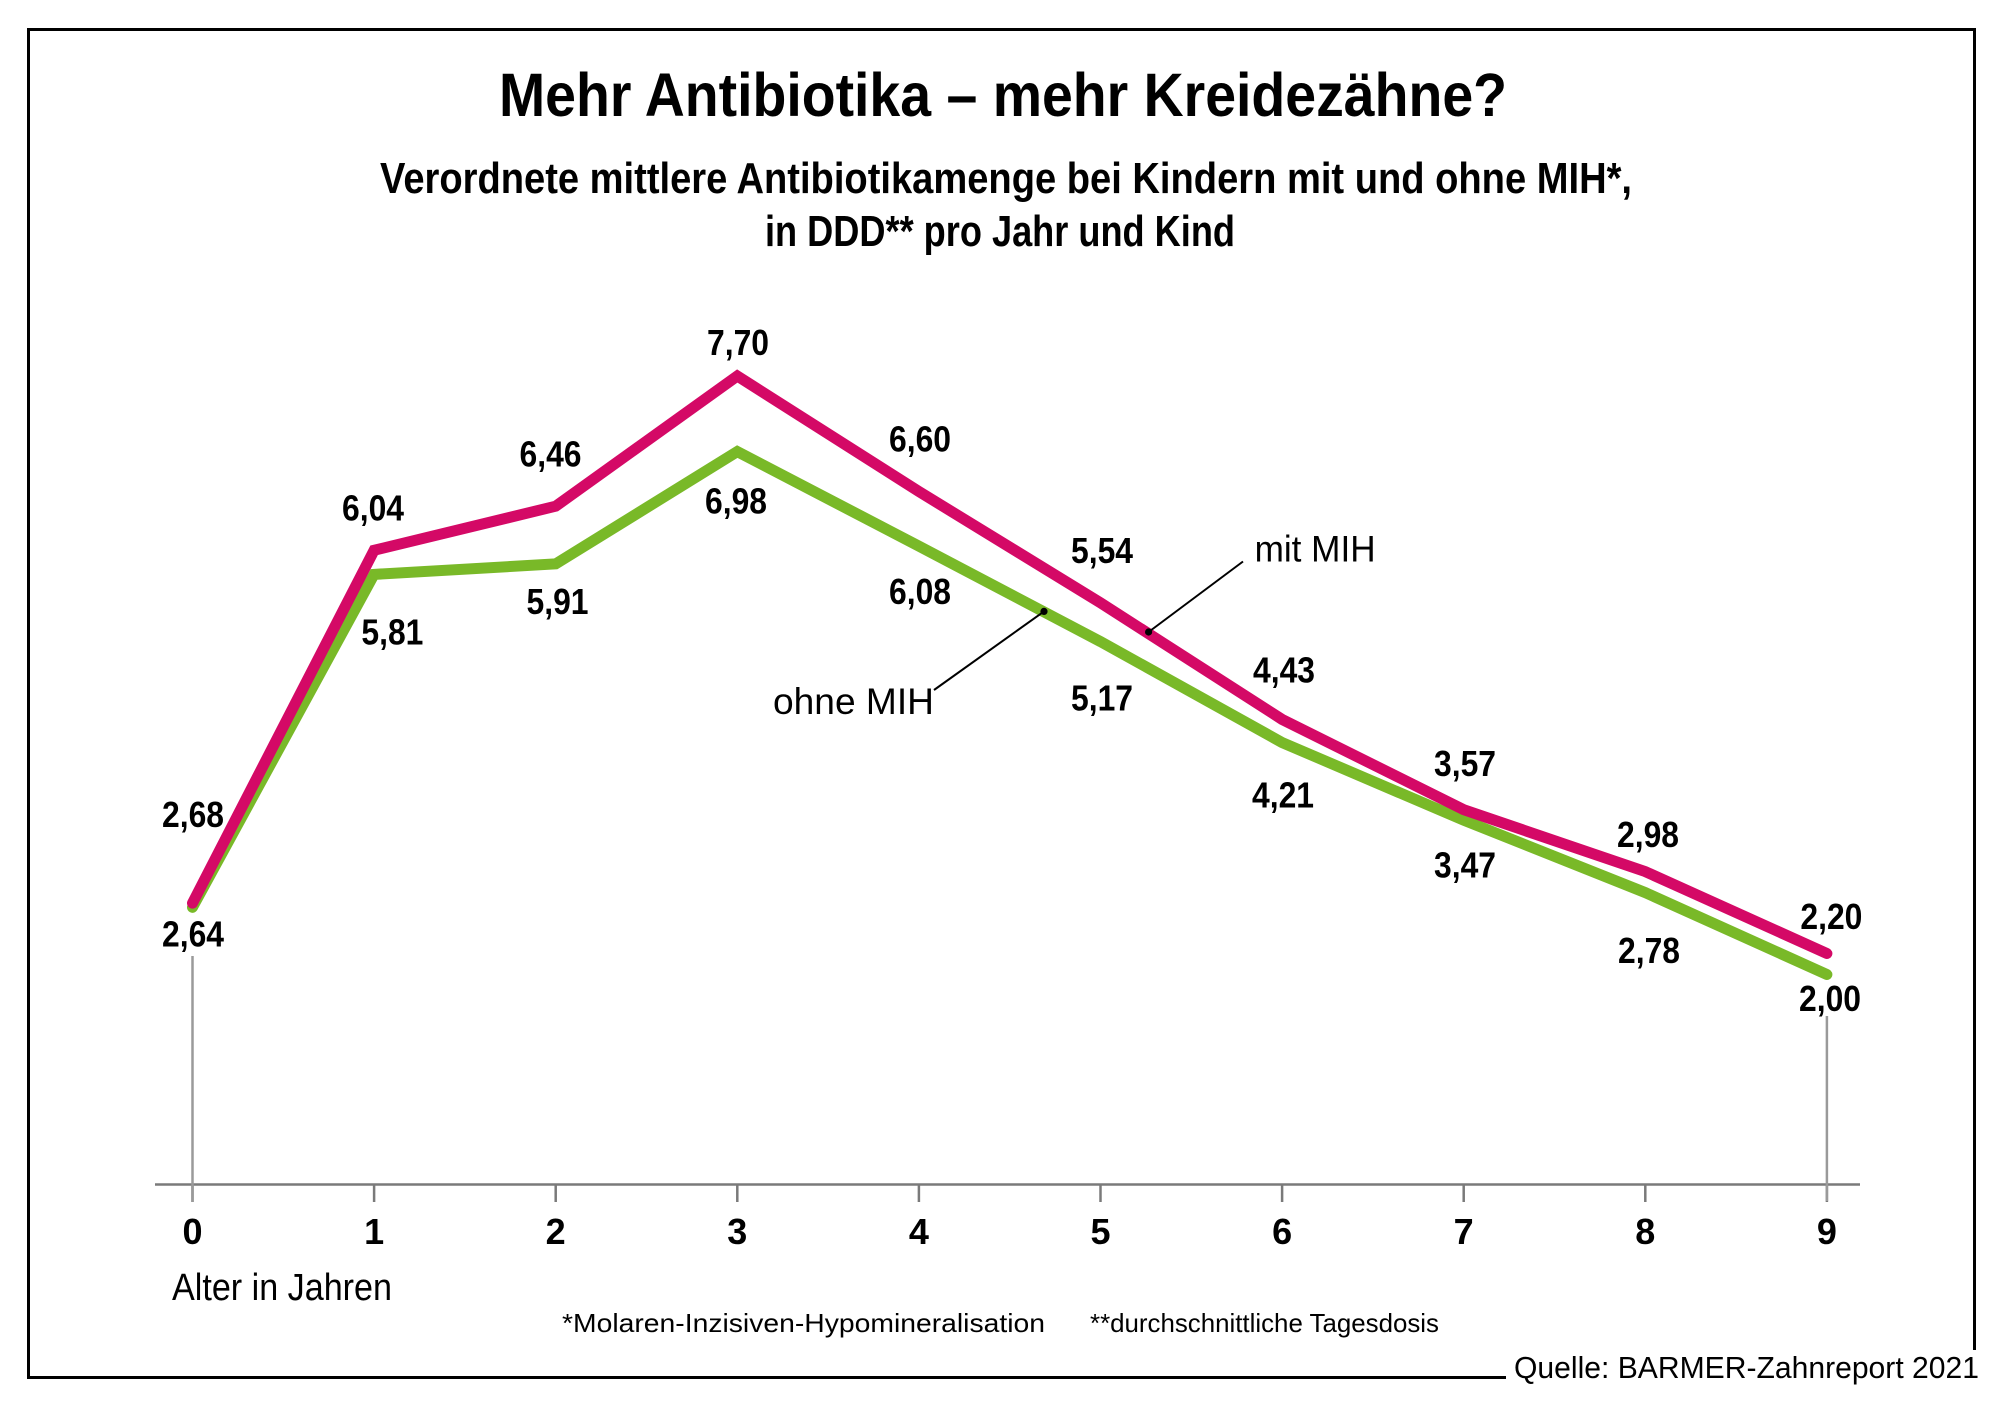 The height and width of the screenshot is (1407, 2012). What do you see at coordinates (1464, 1231) in the screenshot?
I see `svg-text: 7` at bounding box center [1464, 1231].